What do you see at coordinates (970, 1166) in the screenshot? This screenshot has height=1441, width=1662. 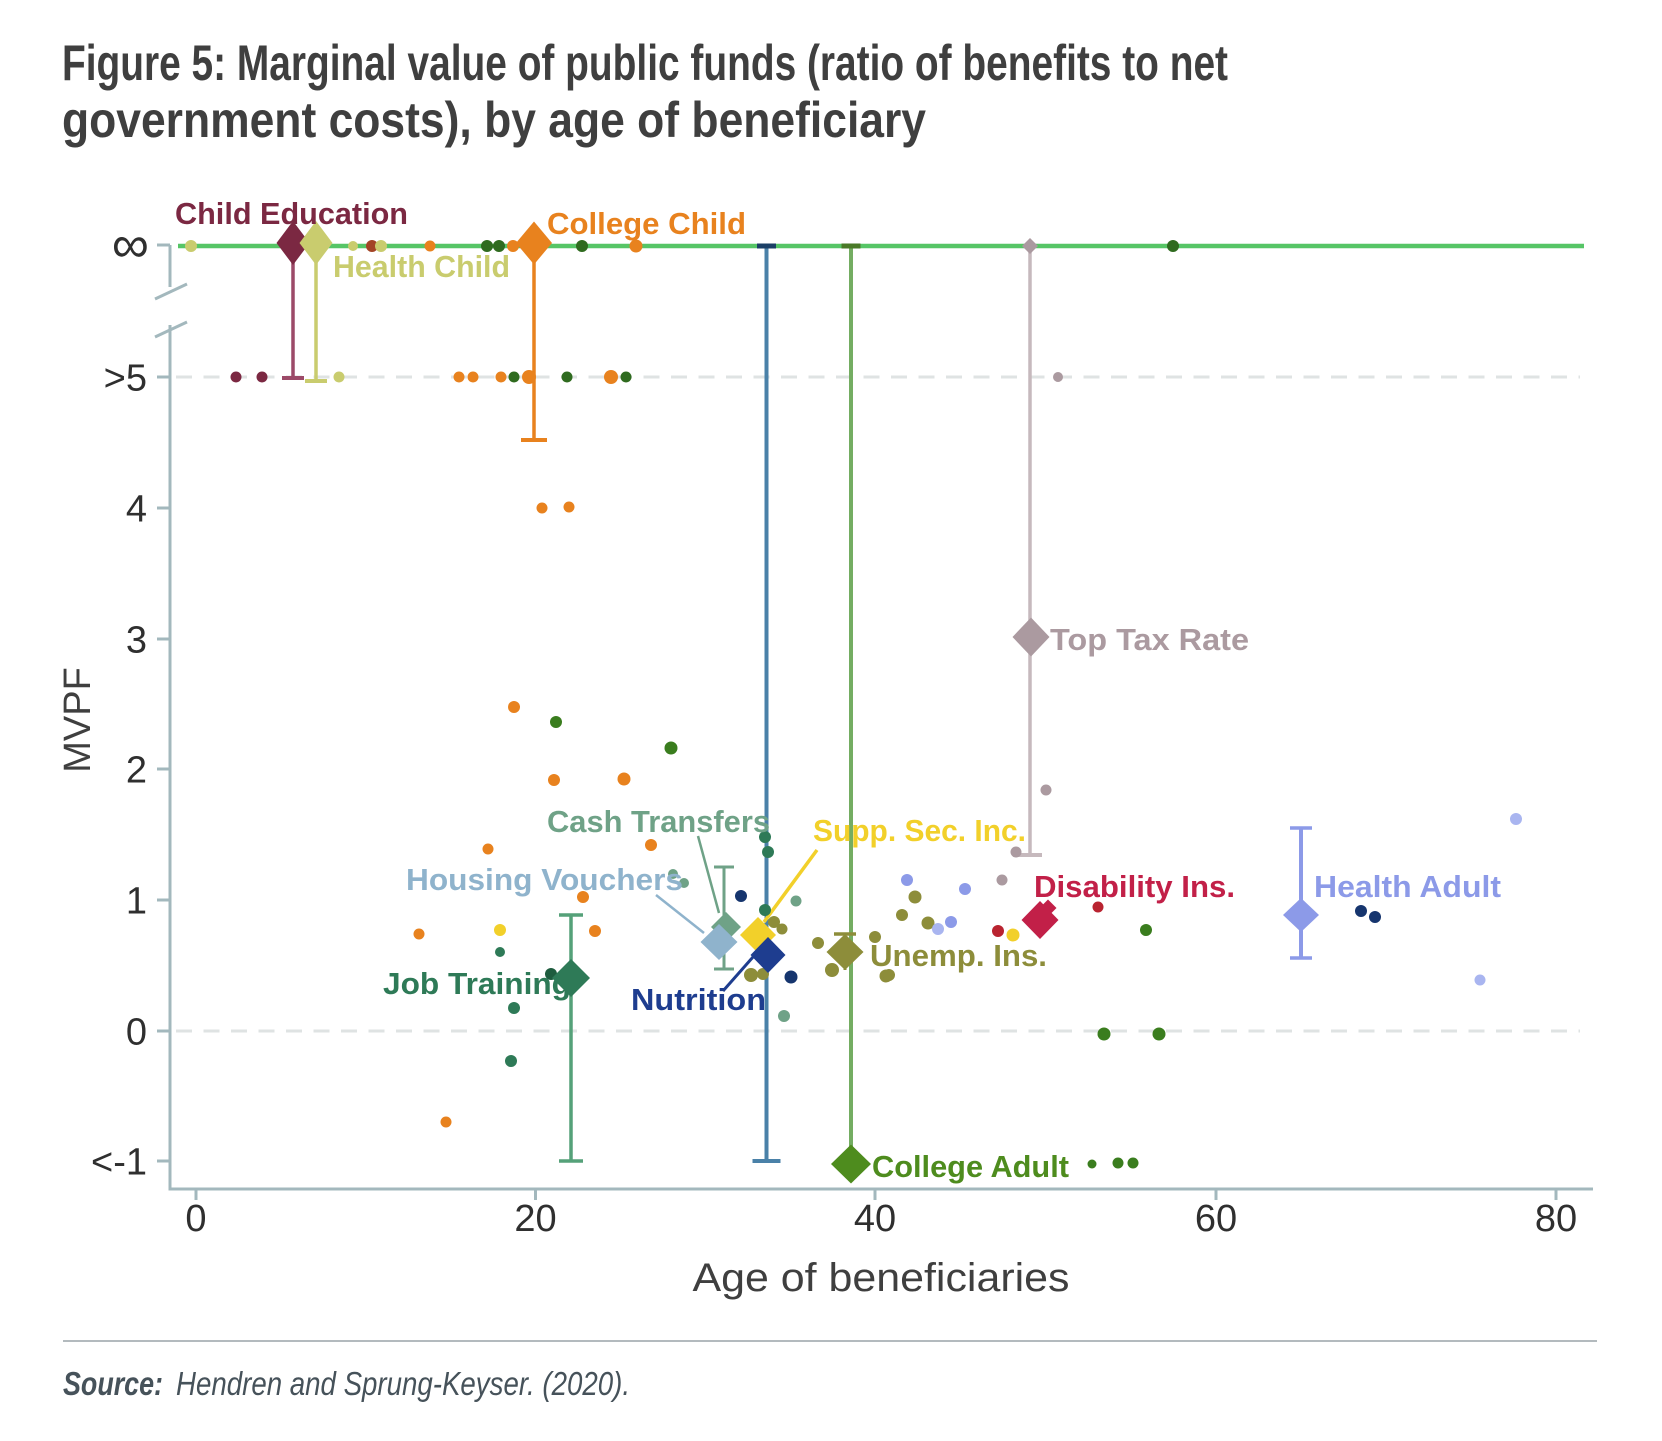 I see `svg-text: College Adult` at bounding box center [970, 1166].